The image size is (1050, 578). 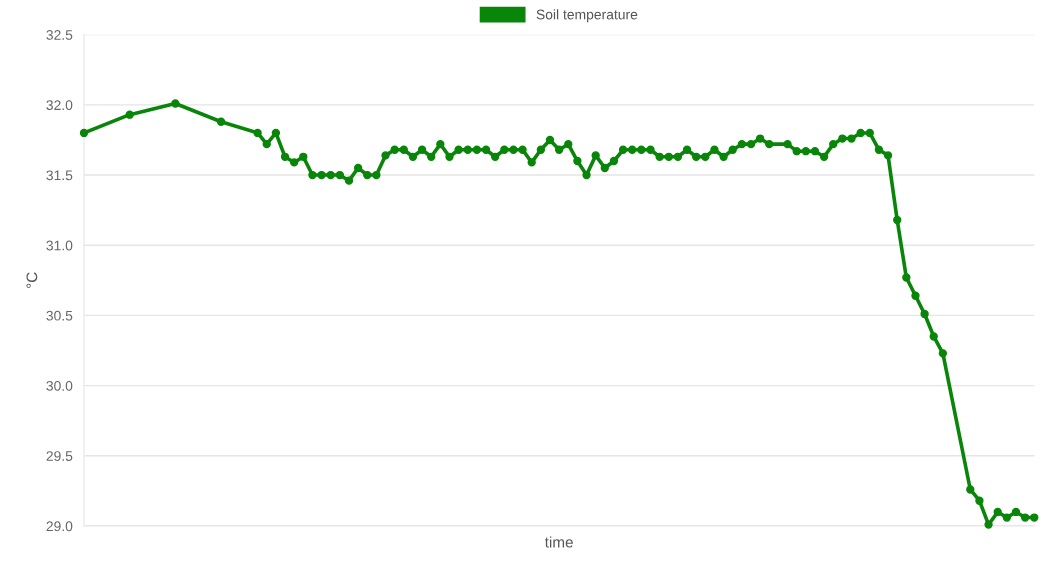 What do you see at coordinates (59, 35) in the screenshot?
I see `y-tick-label: 32.5` at bounding box center [59, 35].